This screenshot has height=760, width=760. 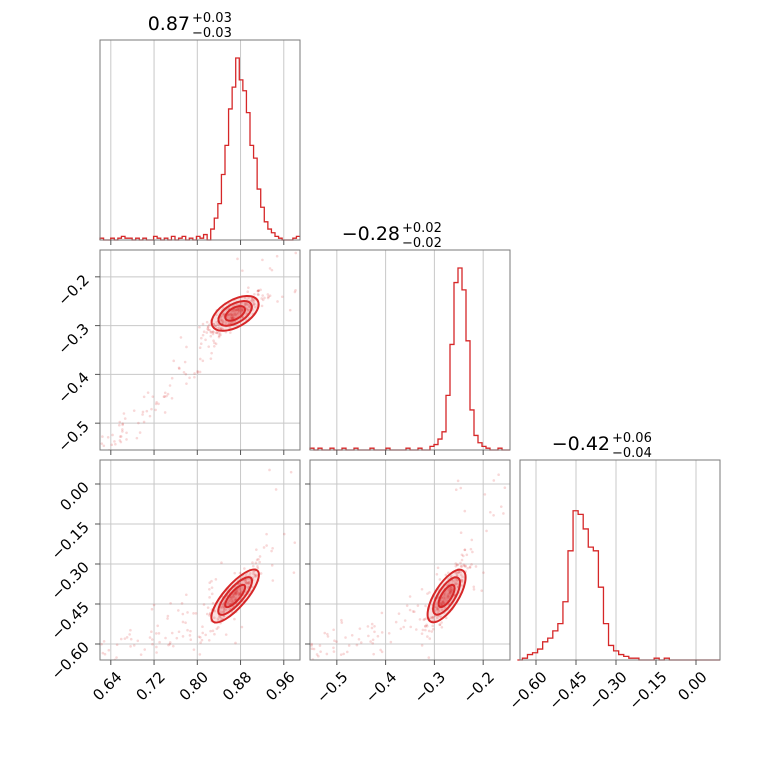 I want to click on axes-frame, so click(x=620, y=560).